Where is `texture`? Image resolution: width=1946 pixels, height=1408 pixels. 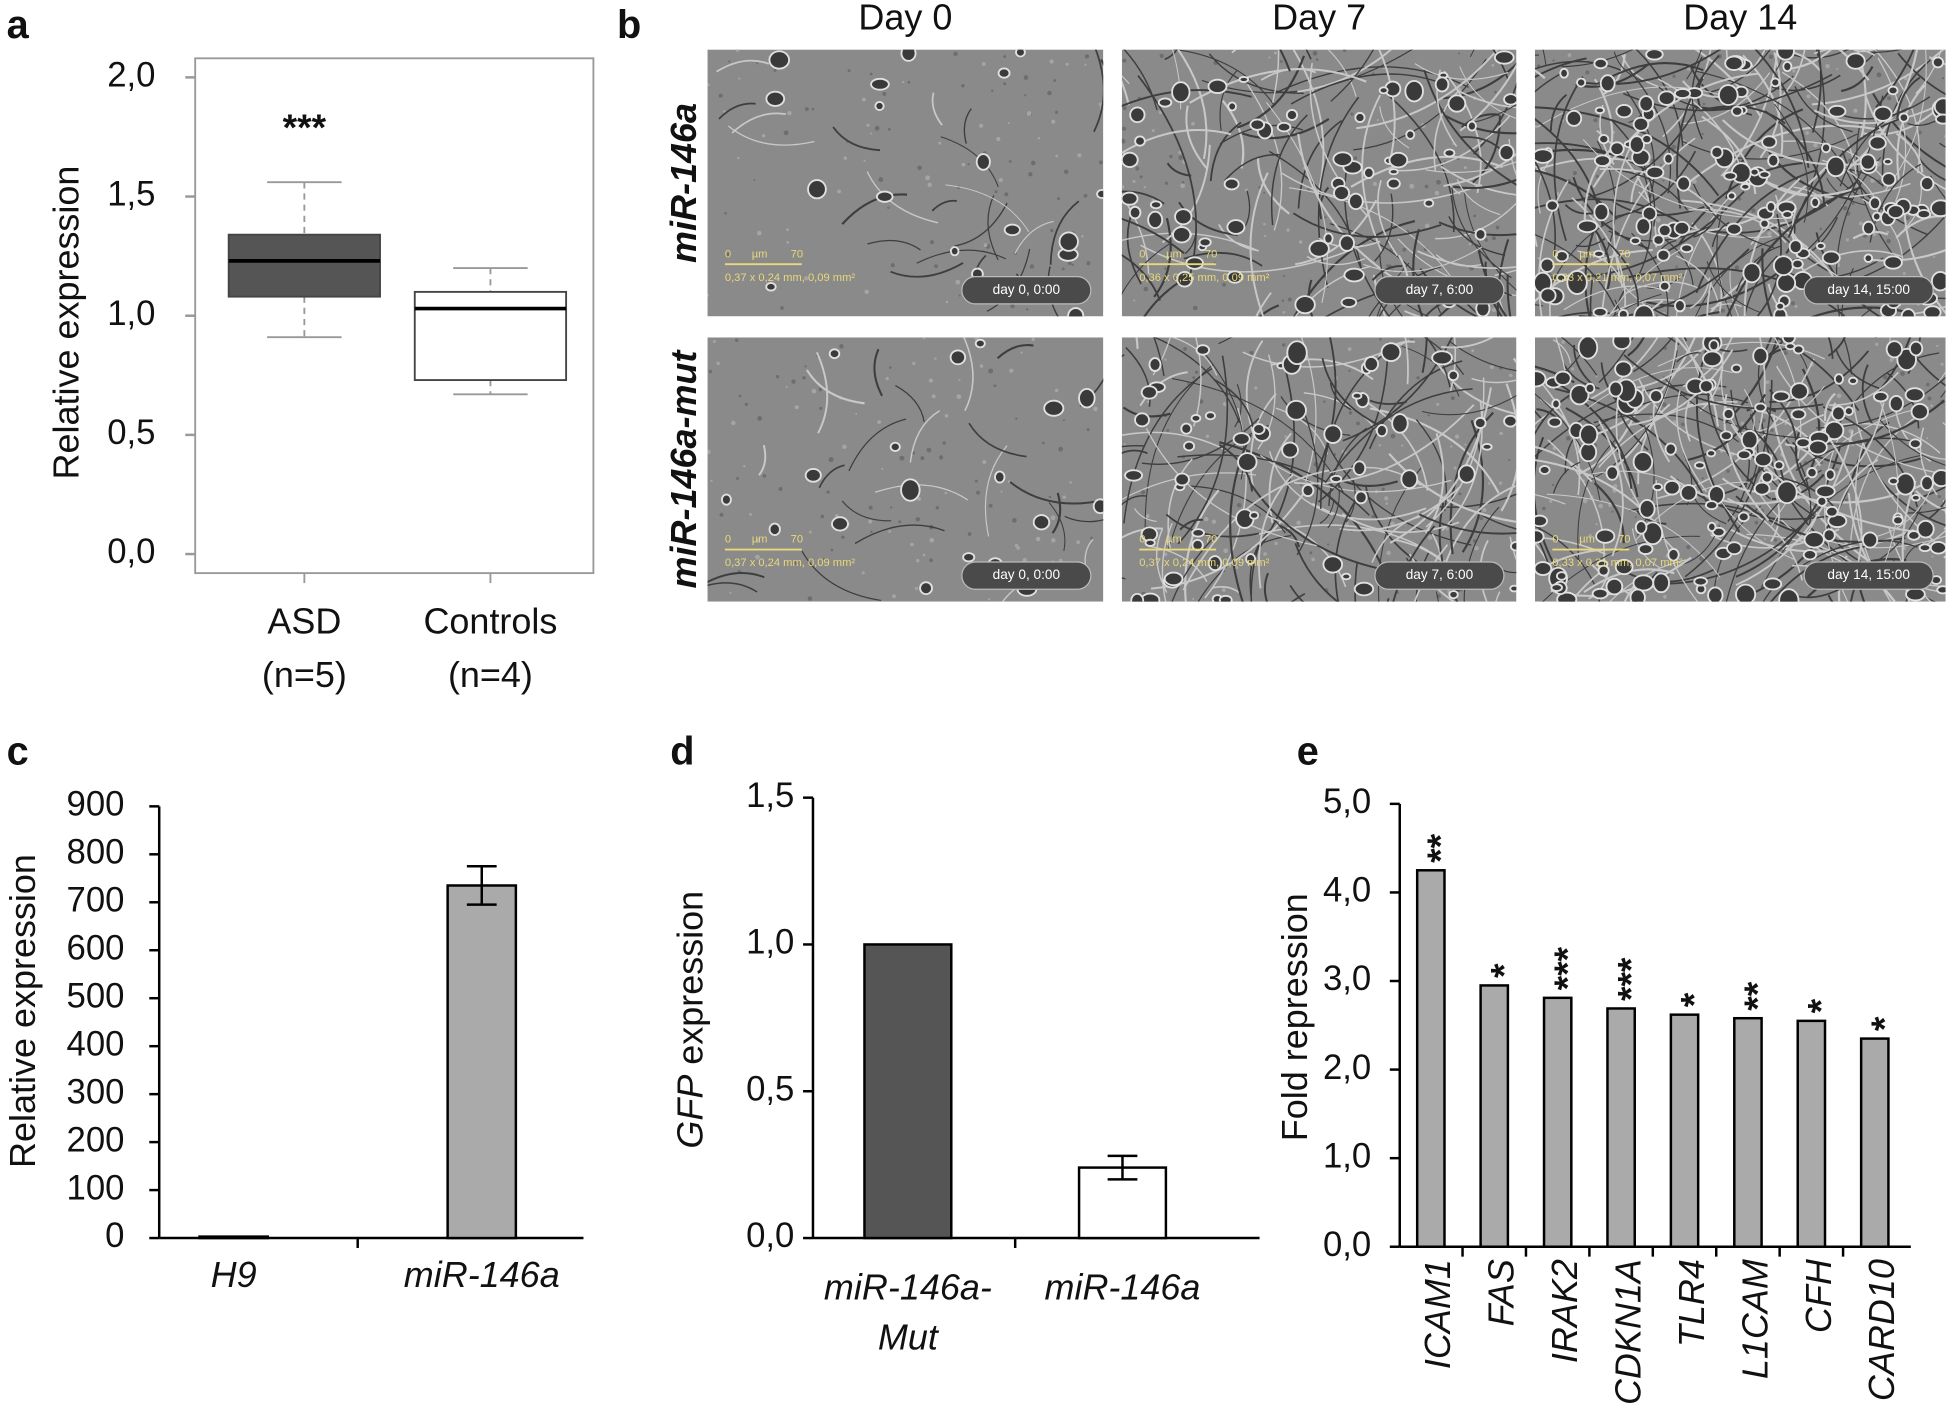 texture is located at coordinates (905, 469).